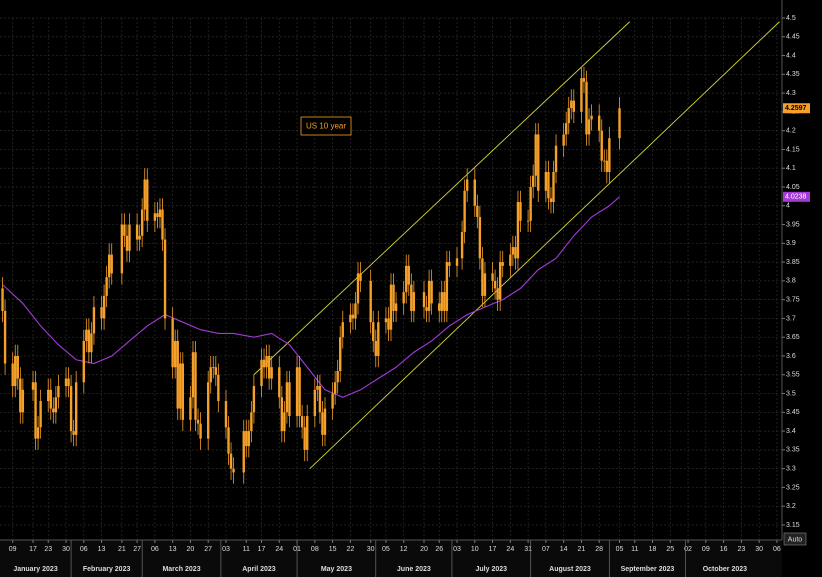 The width and height of the screenshot is (822, 577). I want to click on y-tick-label: 3.5, so click(791, 393).